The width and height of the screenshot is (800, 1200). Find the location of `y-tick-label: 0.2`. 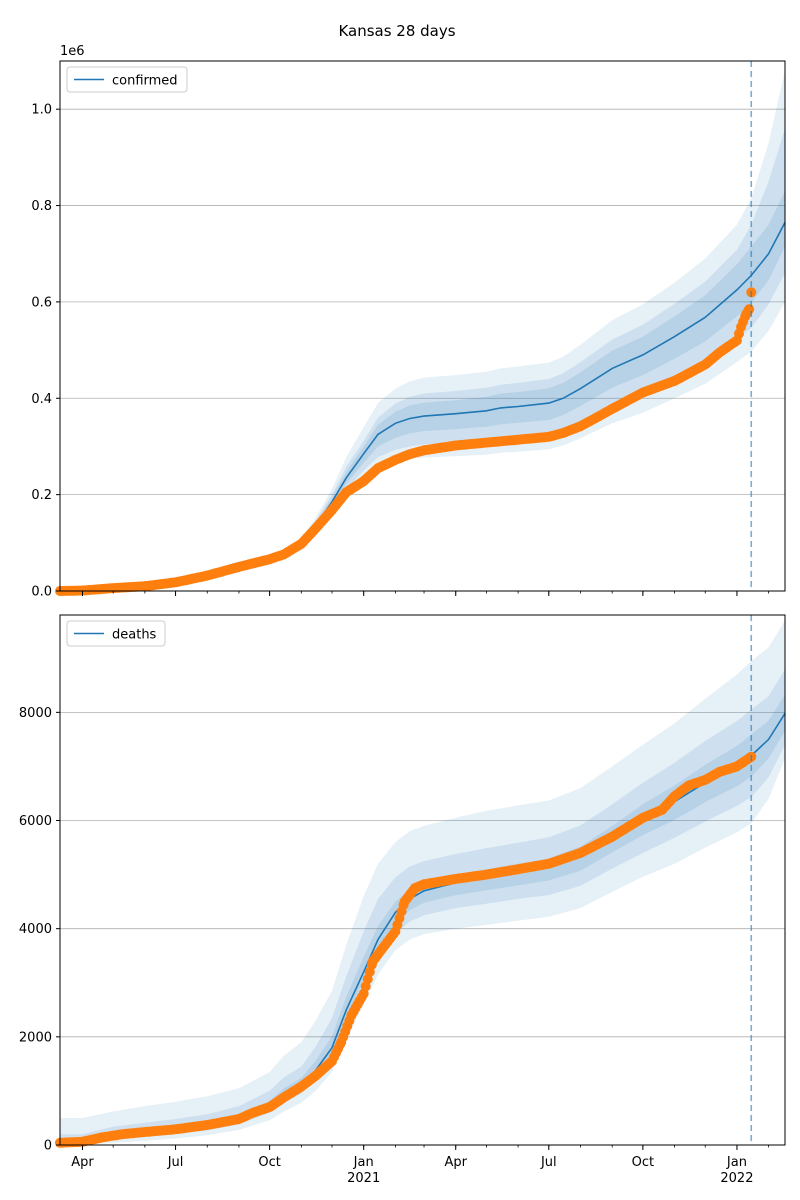

y-tick-label: 0.2 is located at coordinates (41, 495).